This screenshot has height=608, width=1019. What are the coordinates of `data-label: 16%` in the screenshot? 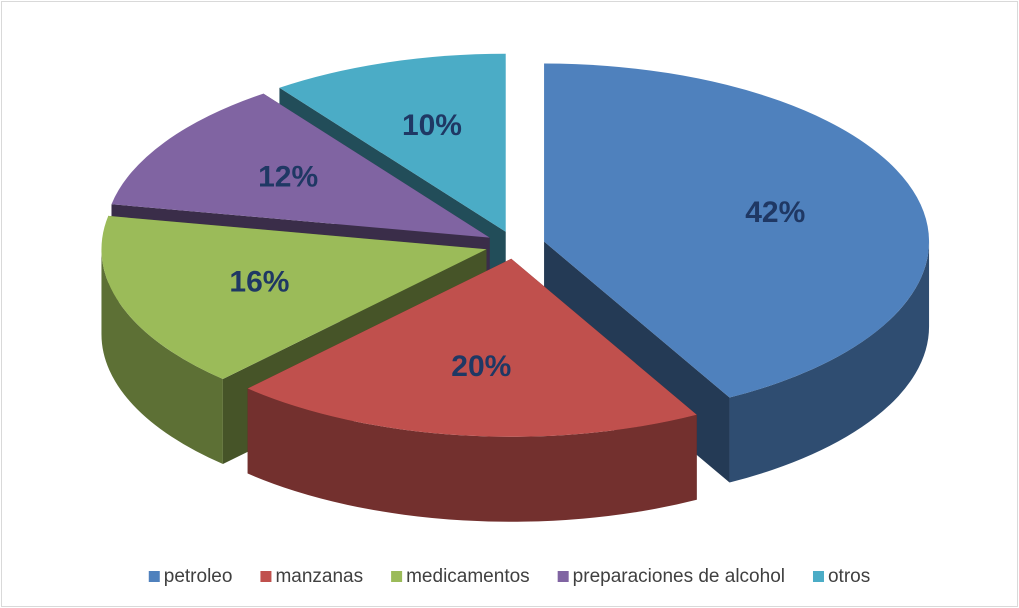 It's located at (259, 281).